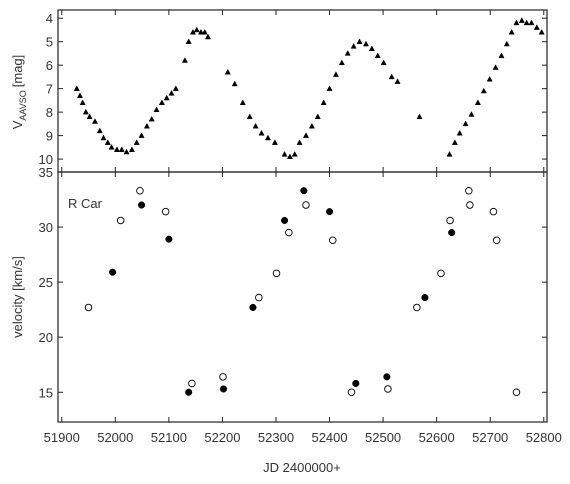  What do you see at coordinates (49, 42) in the screenshot?
I see `y-tick-label: 5` at bounding box center [49, 42].